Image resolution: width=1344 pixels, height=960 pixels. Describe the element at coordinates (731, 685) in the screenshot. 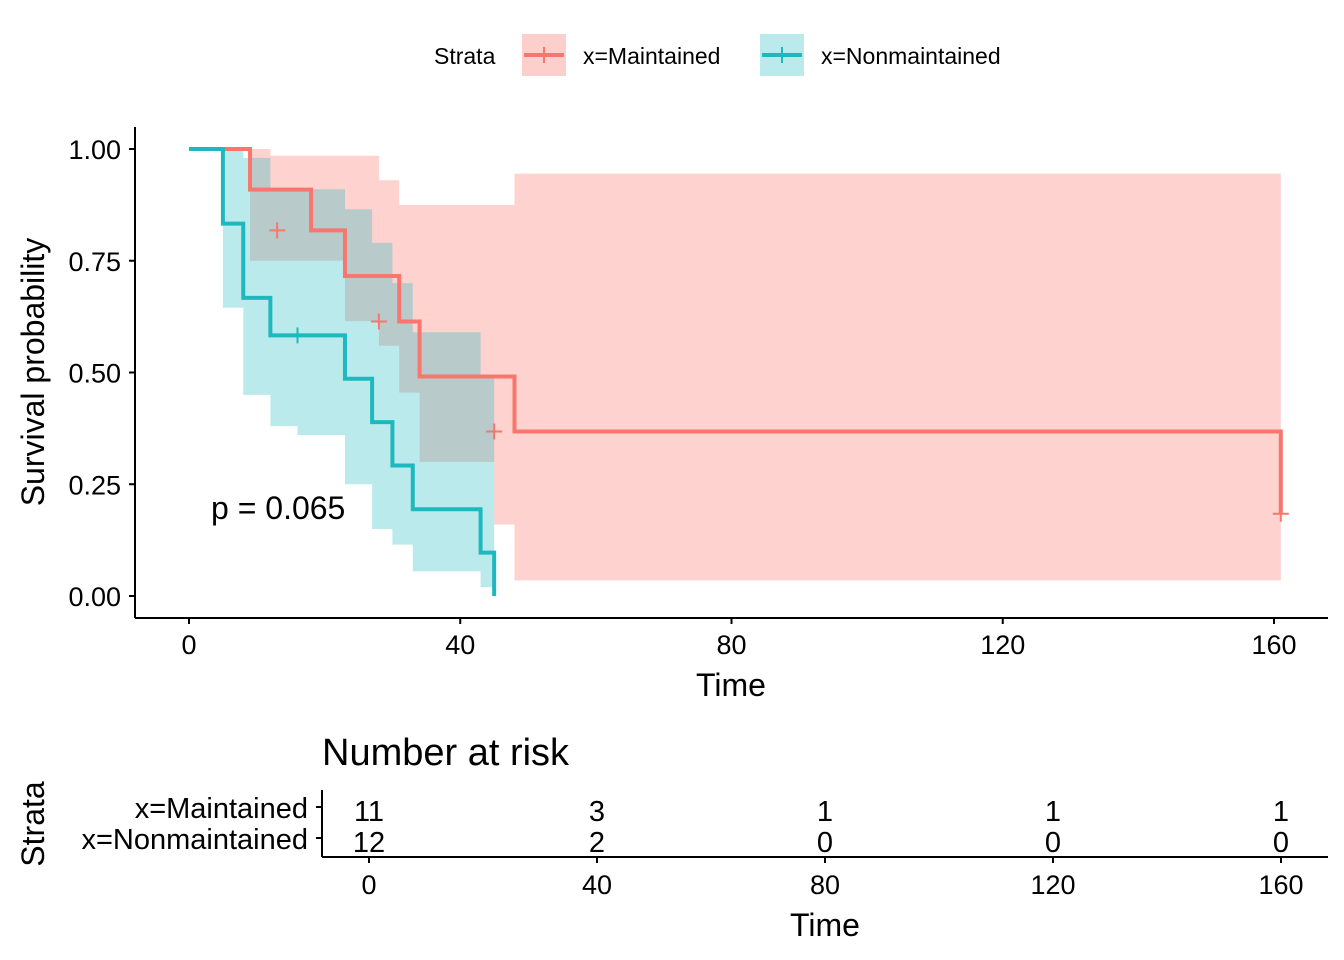

I see `x-axis-label: Time` at that location.